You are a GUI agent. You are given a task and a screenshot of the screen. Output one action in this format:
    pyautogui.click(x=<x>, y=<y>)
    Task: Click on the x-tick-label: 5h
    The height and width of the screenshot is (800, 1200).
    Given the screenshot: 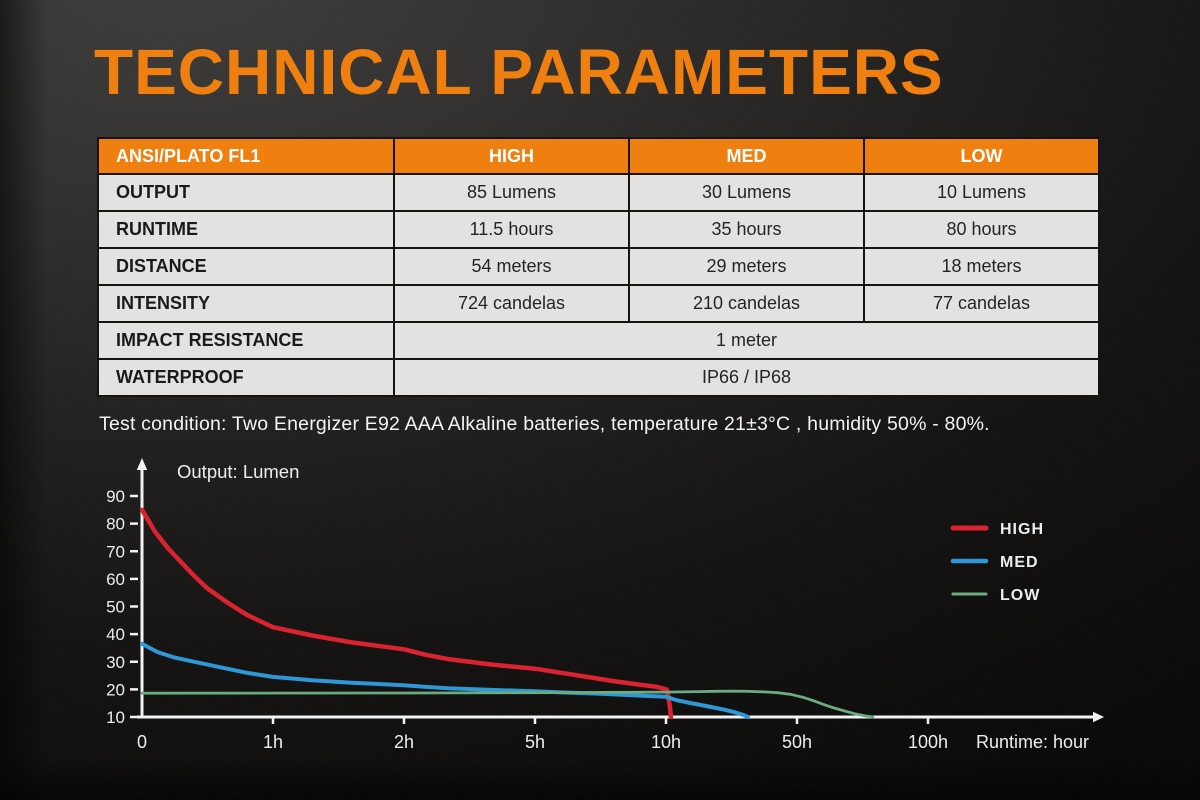 What is the action you would take?
    pyautogui.click(x=535, y=742)
    